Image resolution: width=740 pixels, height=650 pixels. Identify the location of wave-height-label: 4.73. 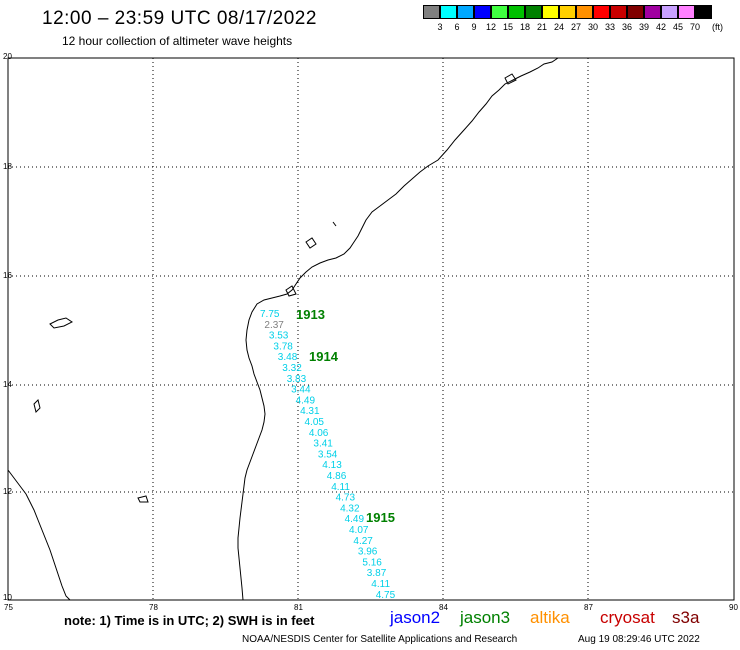
(346, 498).